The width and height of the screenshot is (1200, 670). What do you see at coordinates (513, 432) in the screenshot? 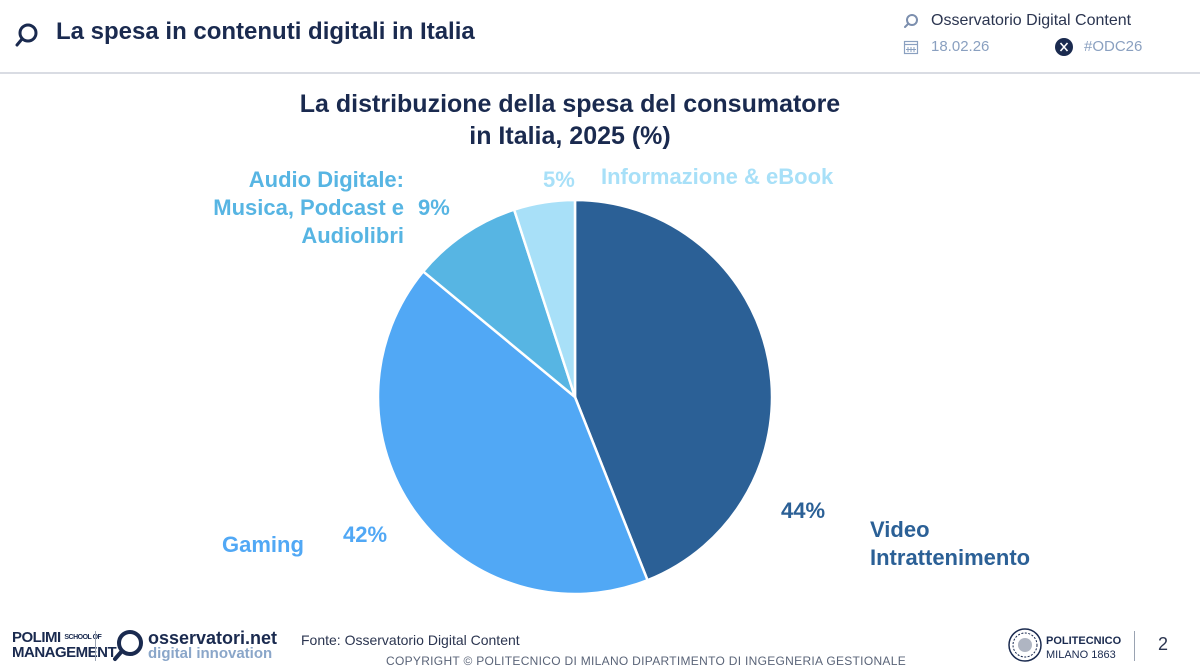
I see `pie-slice-gaming` at bounding box center [513, 432].